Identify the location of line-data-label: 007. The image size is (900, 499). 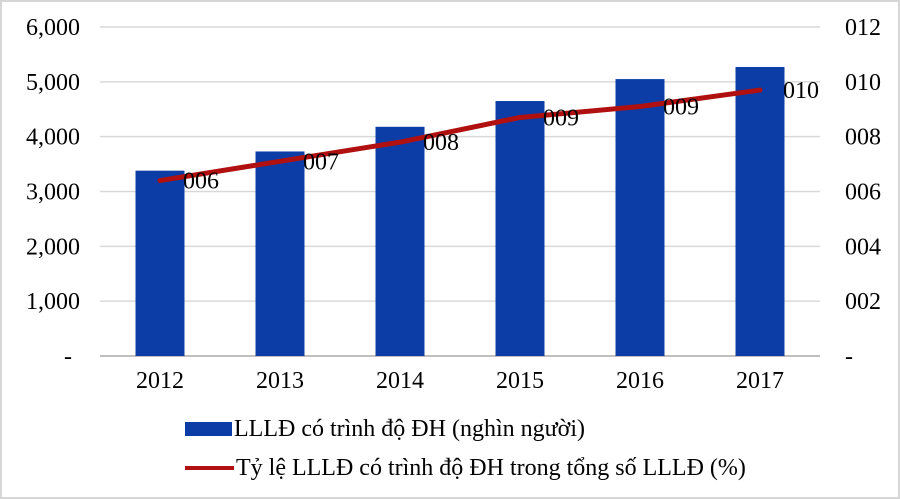
(321, 162).